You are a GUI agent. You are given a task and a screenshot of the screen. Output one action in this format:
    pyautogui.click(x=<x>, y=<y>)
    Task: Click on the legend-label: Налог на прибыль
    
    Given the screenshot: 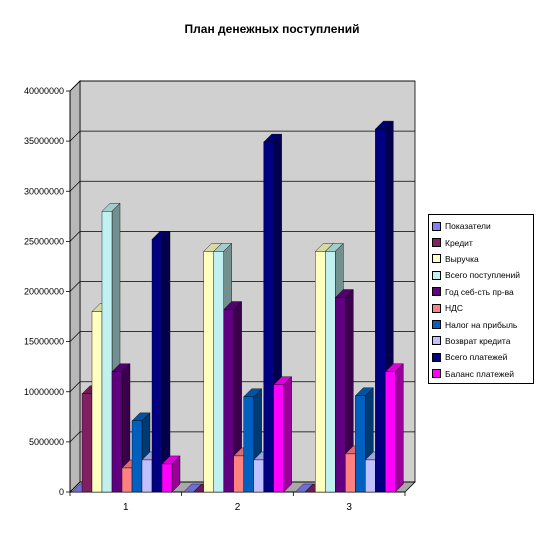 What is the action you would take?
    pyautogui.click(x=481, y=324)
    